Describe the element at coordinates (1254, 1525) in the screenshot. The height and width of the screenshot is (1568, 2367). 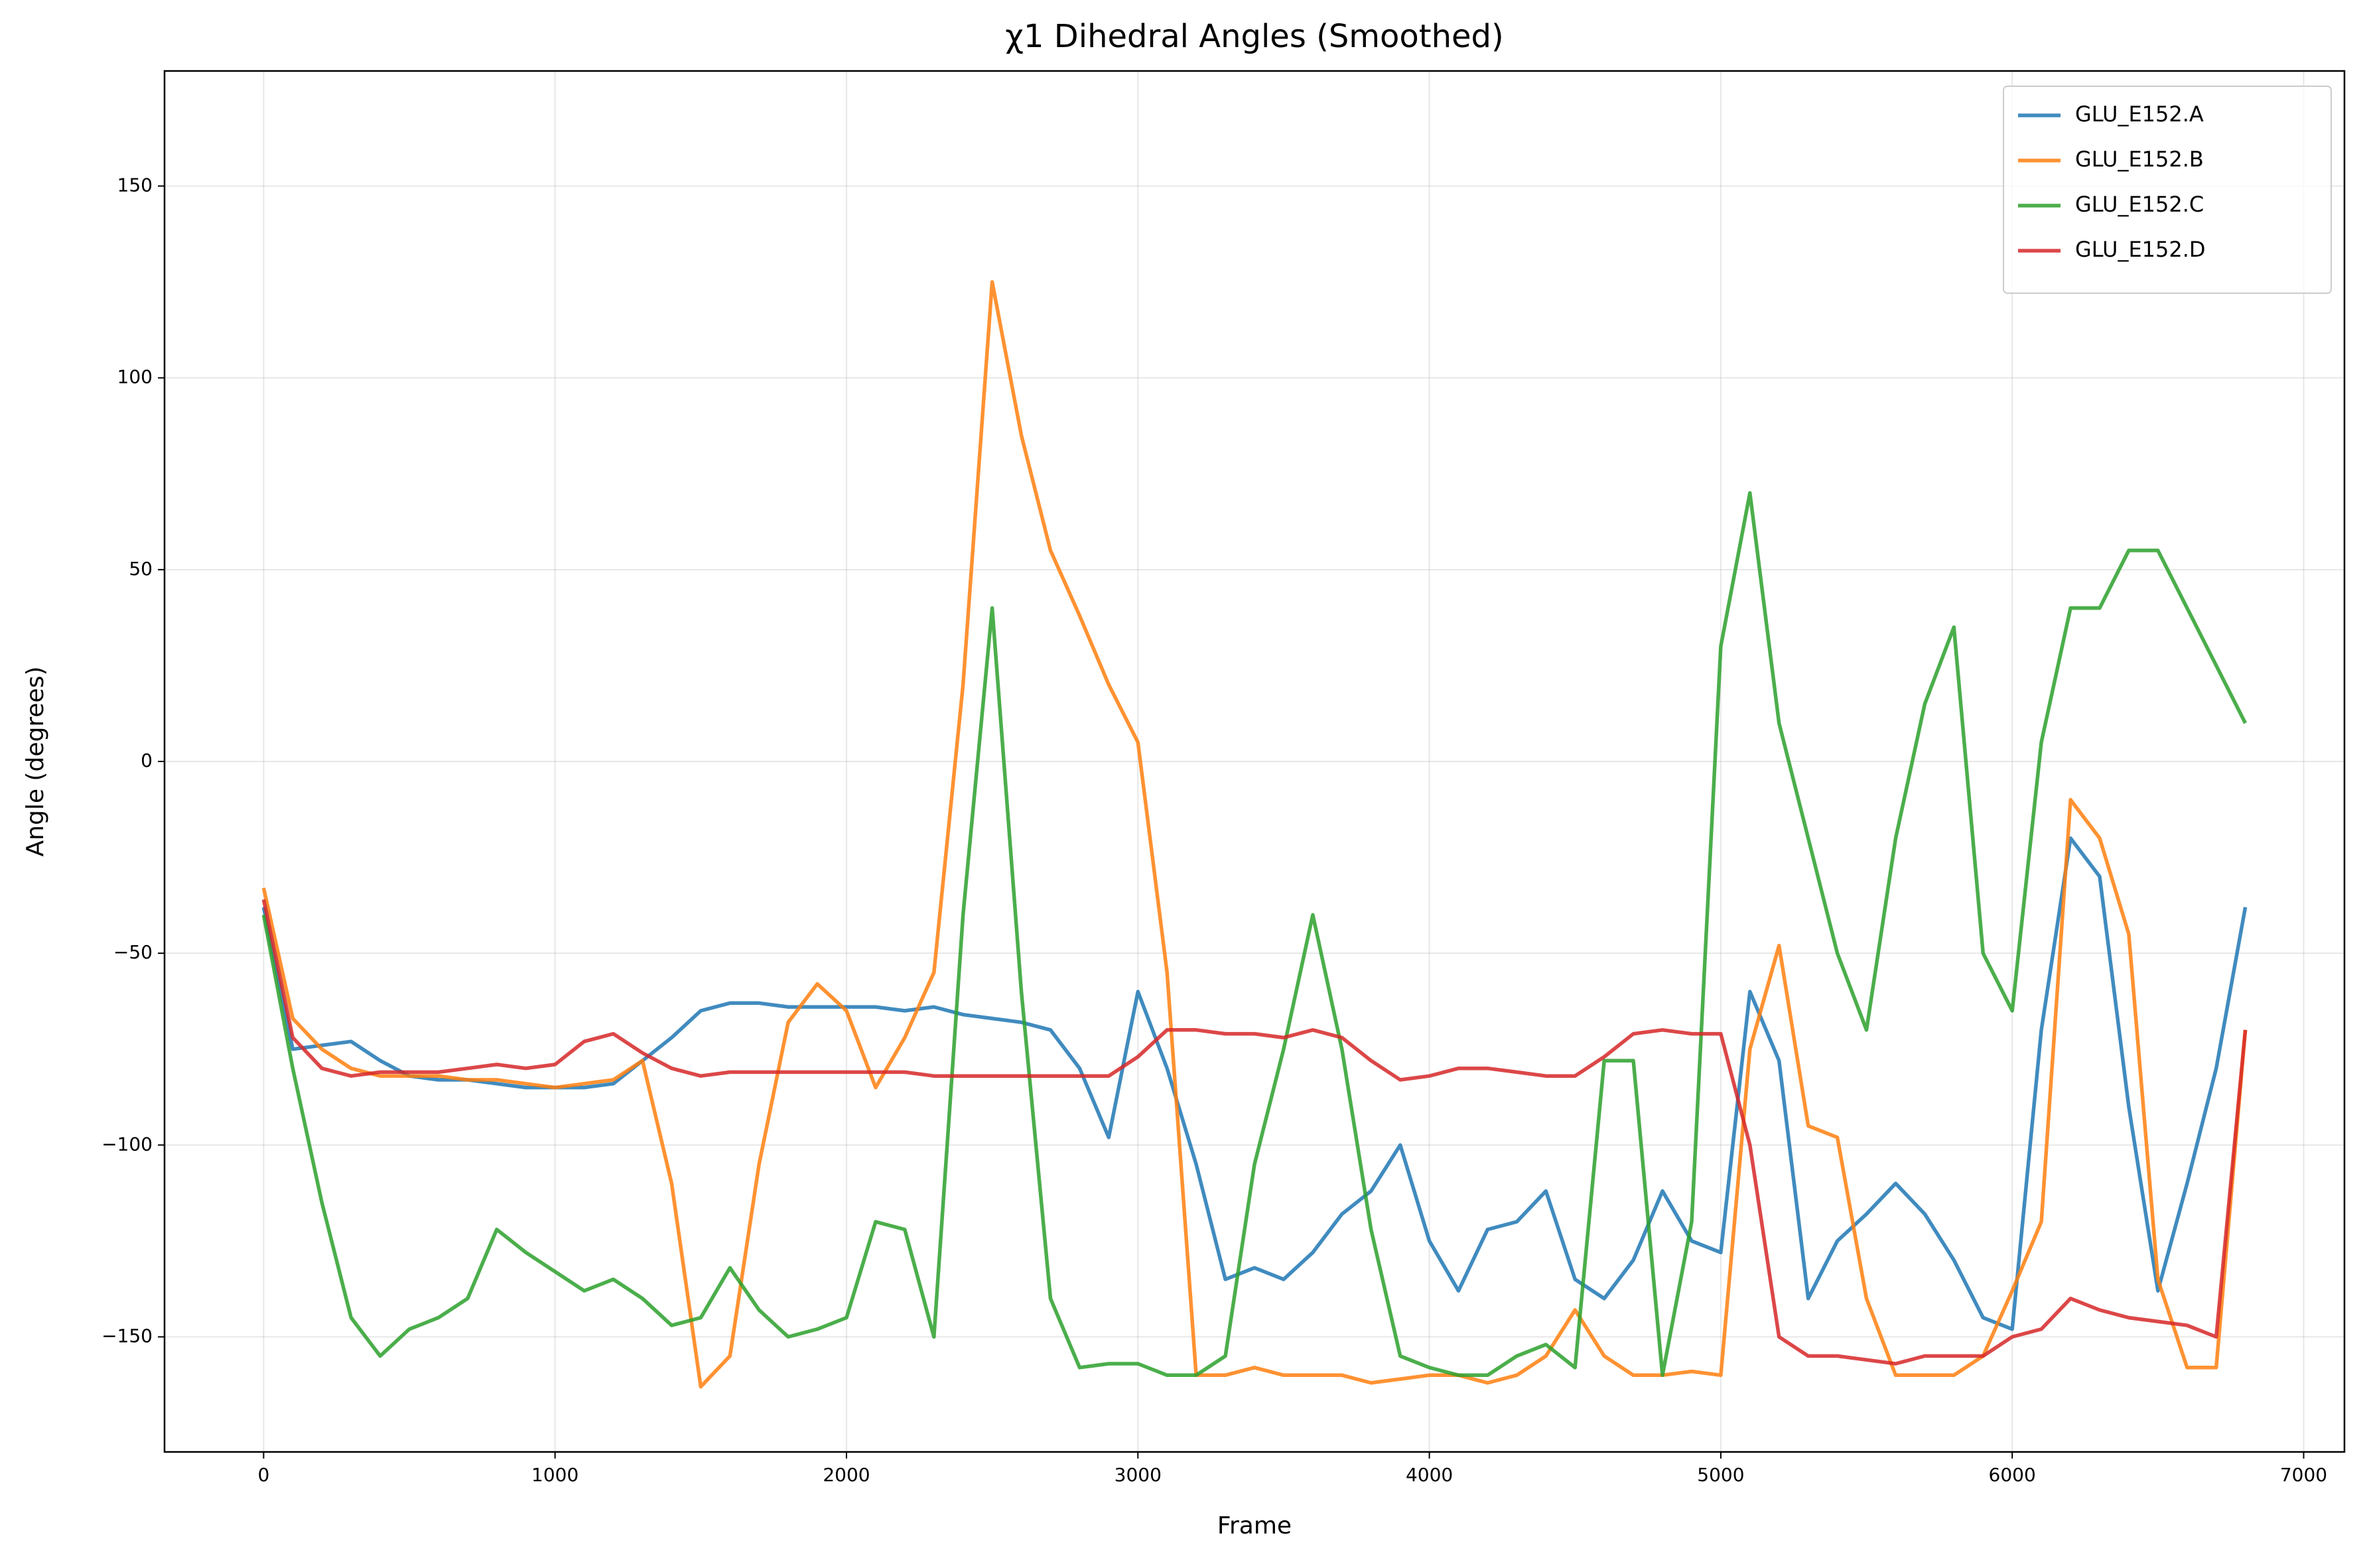
I see `x-axis-label: Frame` at that location.